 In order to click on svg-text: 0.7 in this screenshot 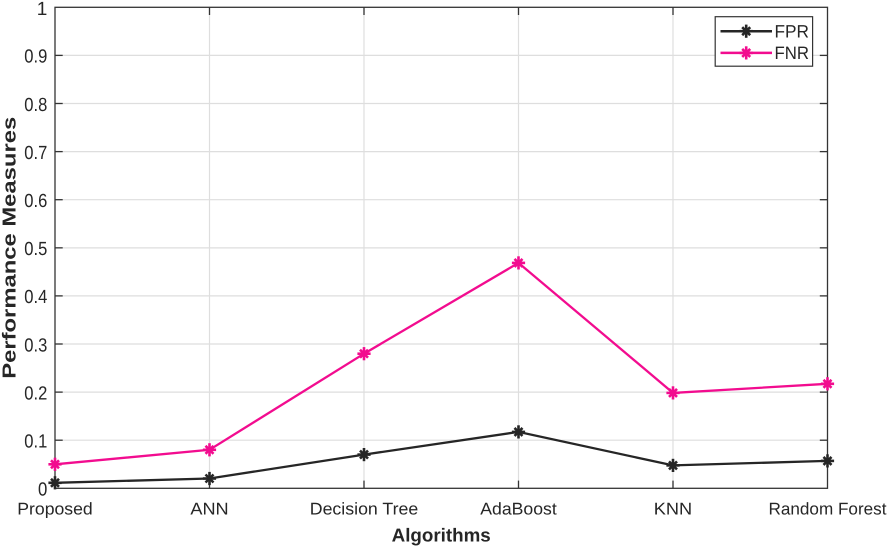, I will do `click(35, 153)`.